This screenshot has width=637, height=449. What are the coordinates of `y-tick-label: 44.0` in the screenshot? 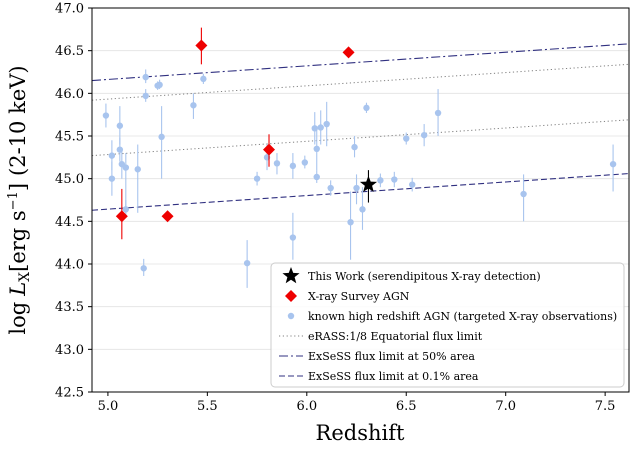 It's located at (69, 265).